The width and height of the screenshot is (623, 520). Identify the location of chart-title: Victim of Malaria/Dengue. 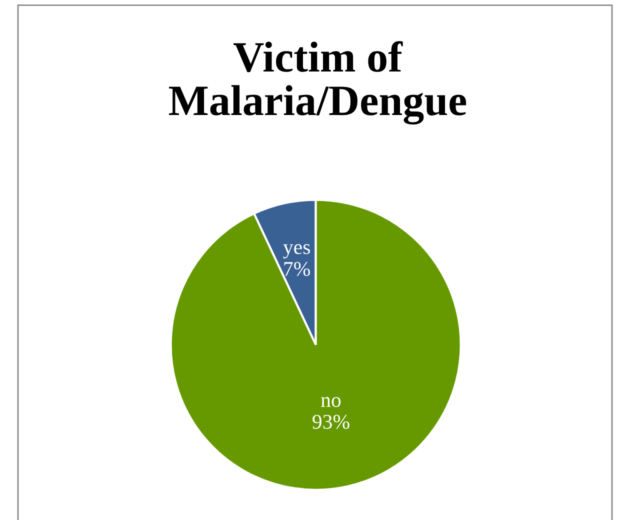
(317, 83).